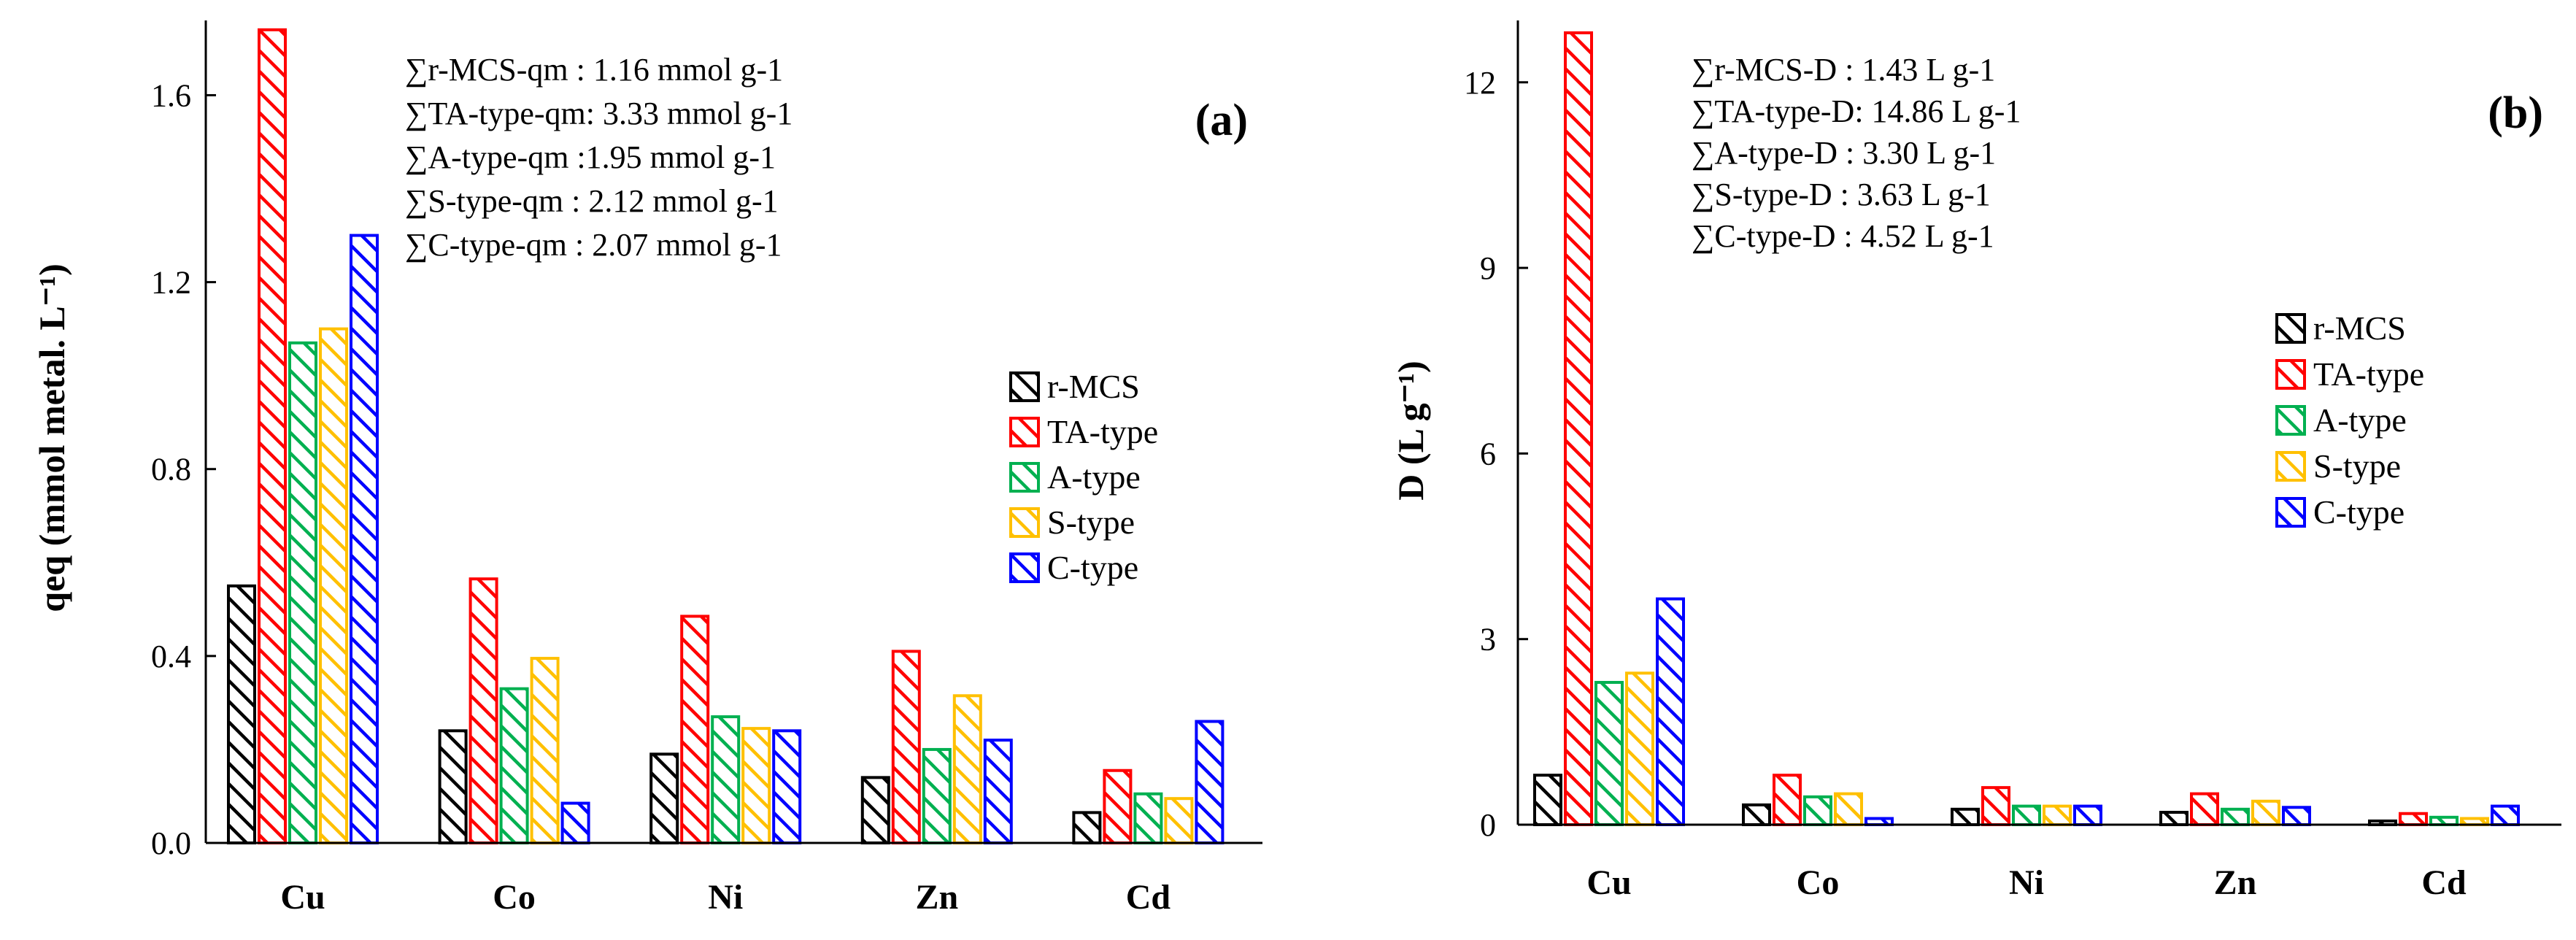 This screenshot has width=2576, height=940. What do you see at coordinates (1788, 800) in the screenshot?
I see `bar-ta-type-co` at bounding box center [1788, 800].